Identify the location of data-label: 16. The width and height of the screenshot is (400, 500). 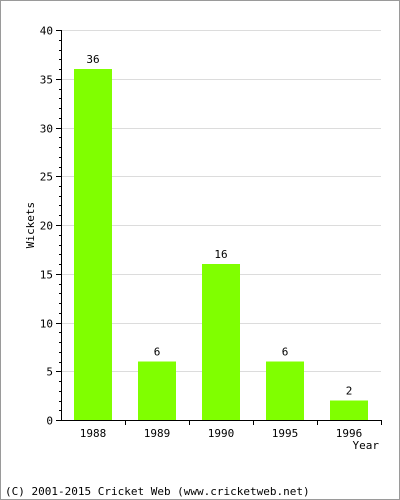
(220, 254).